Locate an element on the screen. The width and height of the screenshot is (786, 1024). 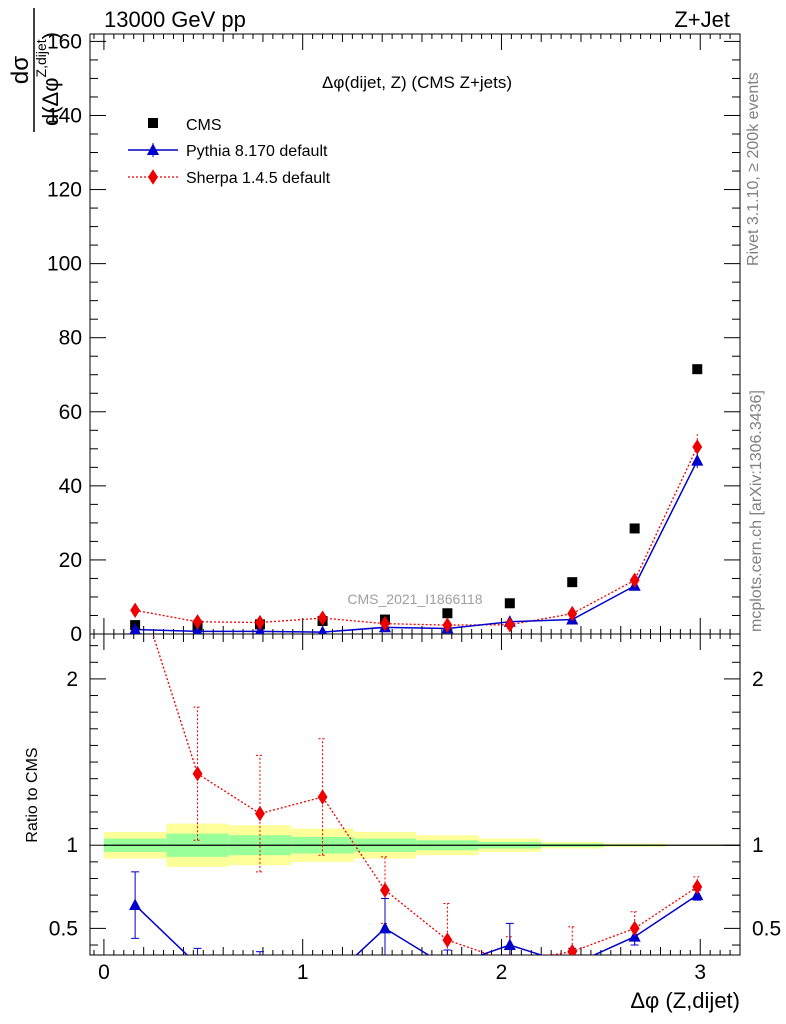
y-tick-label: 0 is located at coordinates (76, 634).